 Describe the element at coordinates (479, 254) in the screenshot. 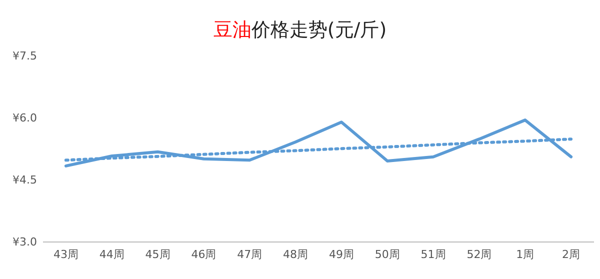

I see `x-tick-label: 52周` at that location.